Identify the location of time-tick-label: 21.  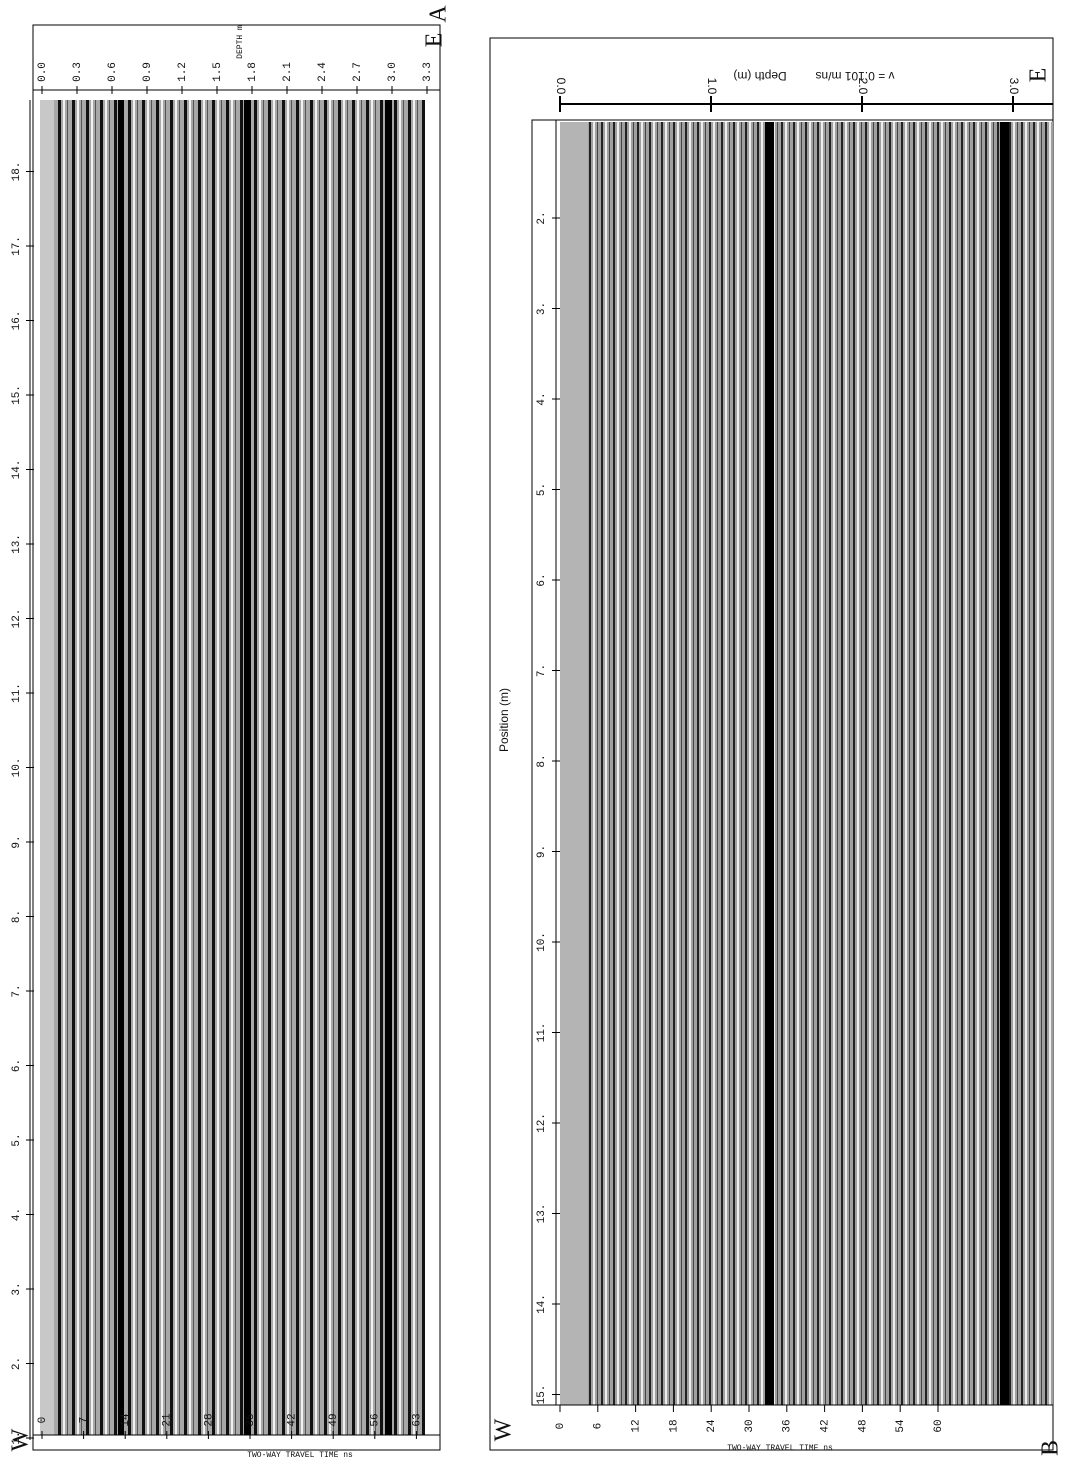
(168, 1420).